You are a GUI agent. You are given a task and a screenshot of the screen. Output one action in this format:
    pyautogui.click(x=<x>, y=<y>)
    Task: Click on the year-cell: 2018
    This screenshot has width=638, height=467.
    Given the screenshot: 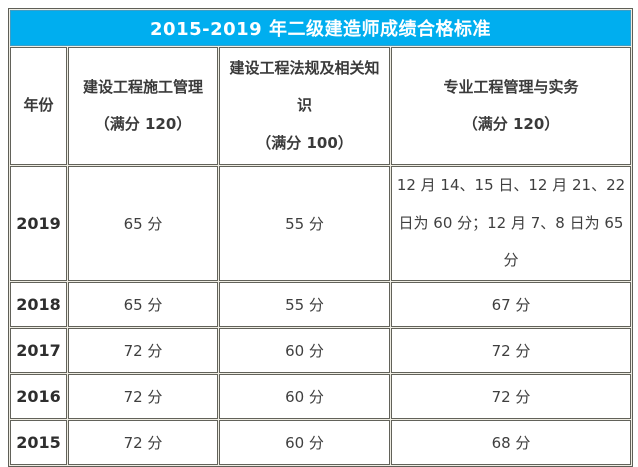 What is the action you would take?
    pyautogui.click(x=38, y=304)
    